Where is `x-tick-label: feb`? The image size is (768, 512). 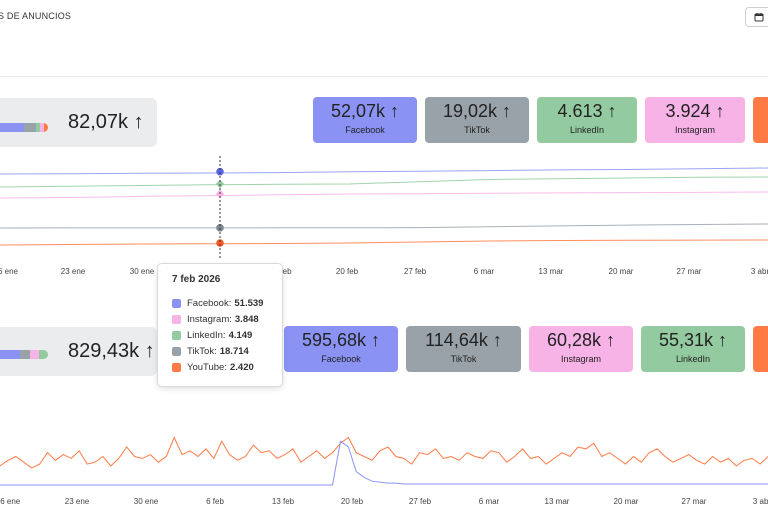
x-tick-label: feb is located at coordinates (286, 271).